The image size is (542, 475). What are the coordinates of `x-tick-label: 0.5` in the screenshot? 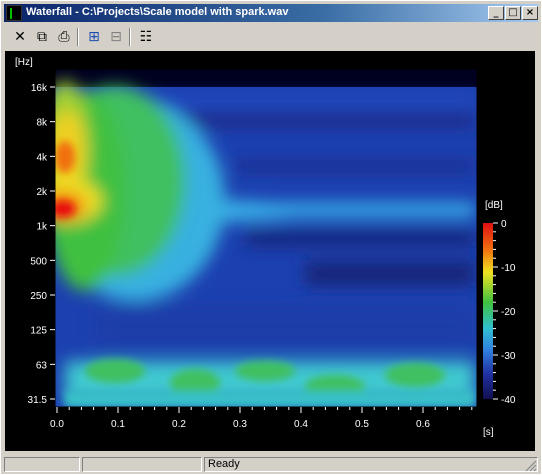 It's located at (362, 424).